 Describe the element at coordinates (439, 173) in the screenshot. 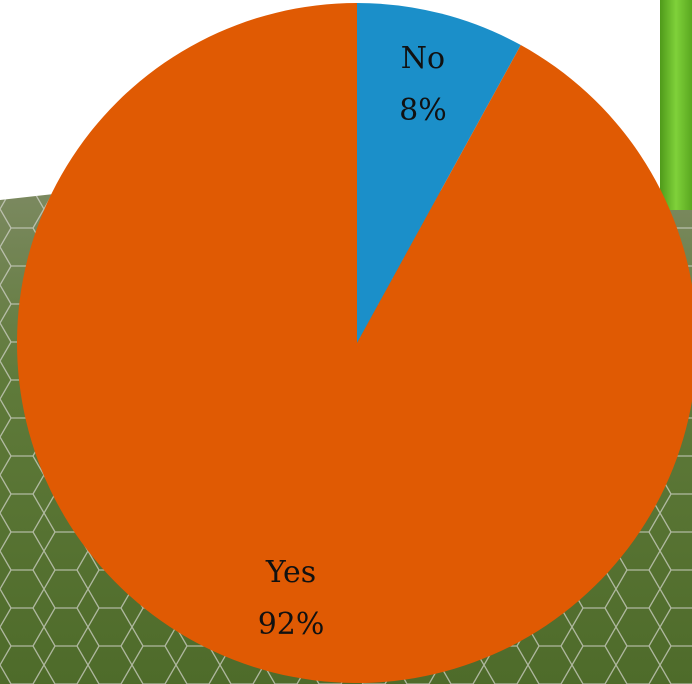

I see `pie-slice` at that location.